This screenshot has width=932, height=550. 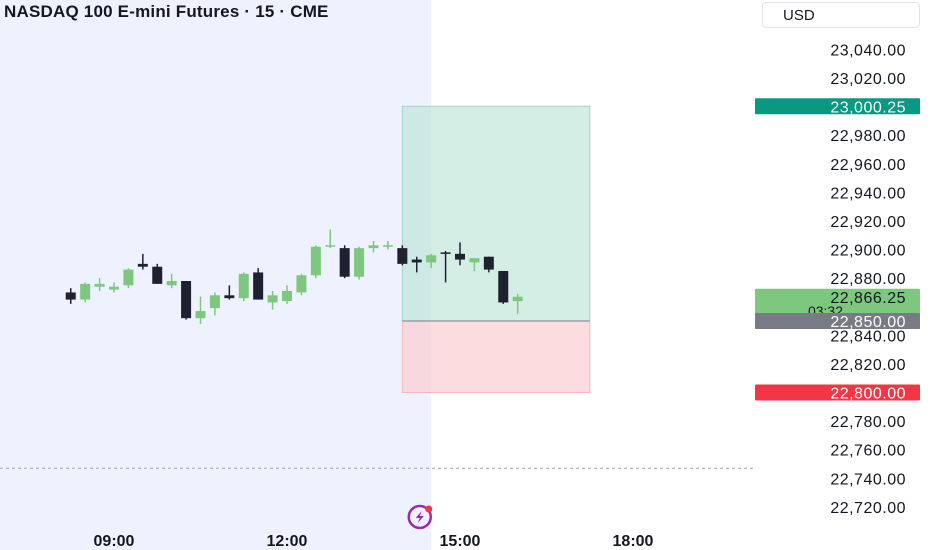 I want to click on current-price-label: 22,866.25, so click(x=868, y=298).